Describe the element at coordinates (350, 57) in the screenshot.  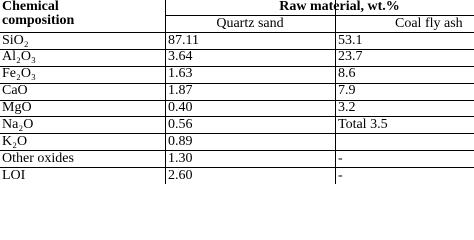
I see `cell: 23.7` at that location.